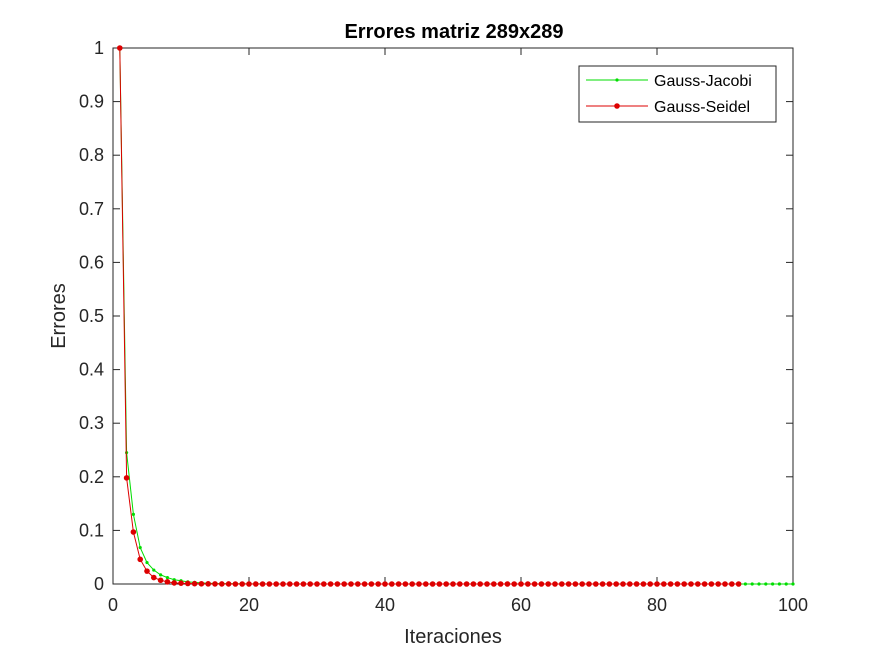 The height and width of the screenshot is (656, 875). Describe the element at coordinates (91, 102) in the screenshot. I see `y-tick-label: 0.9` at that location.